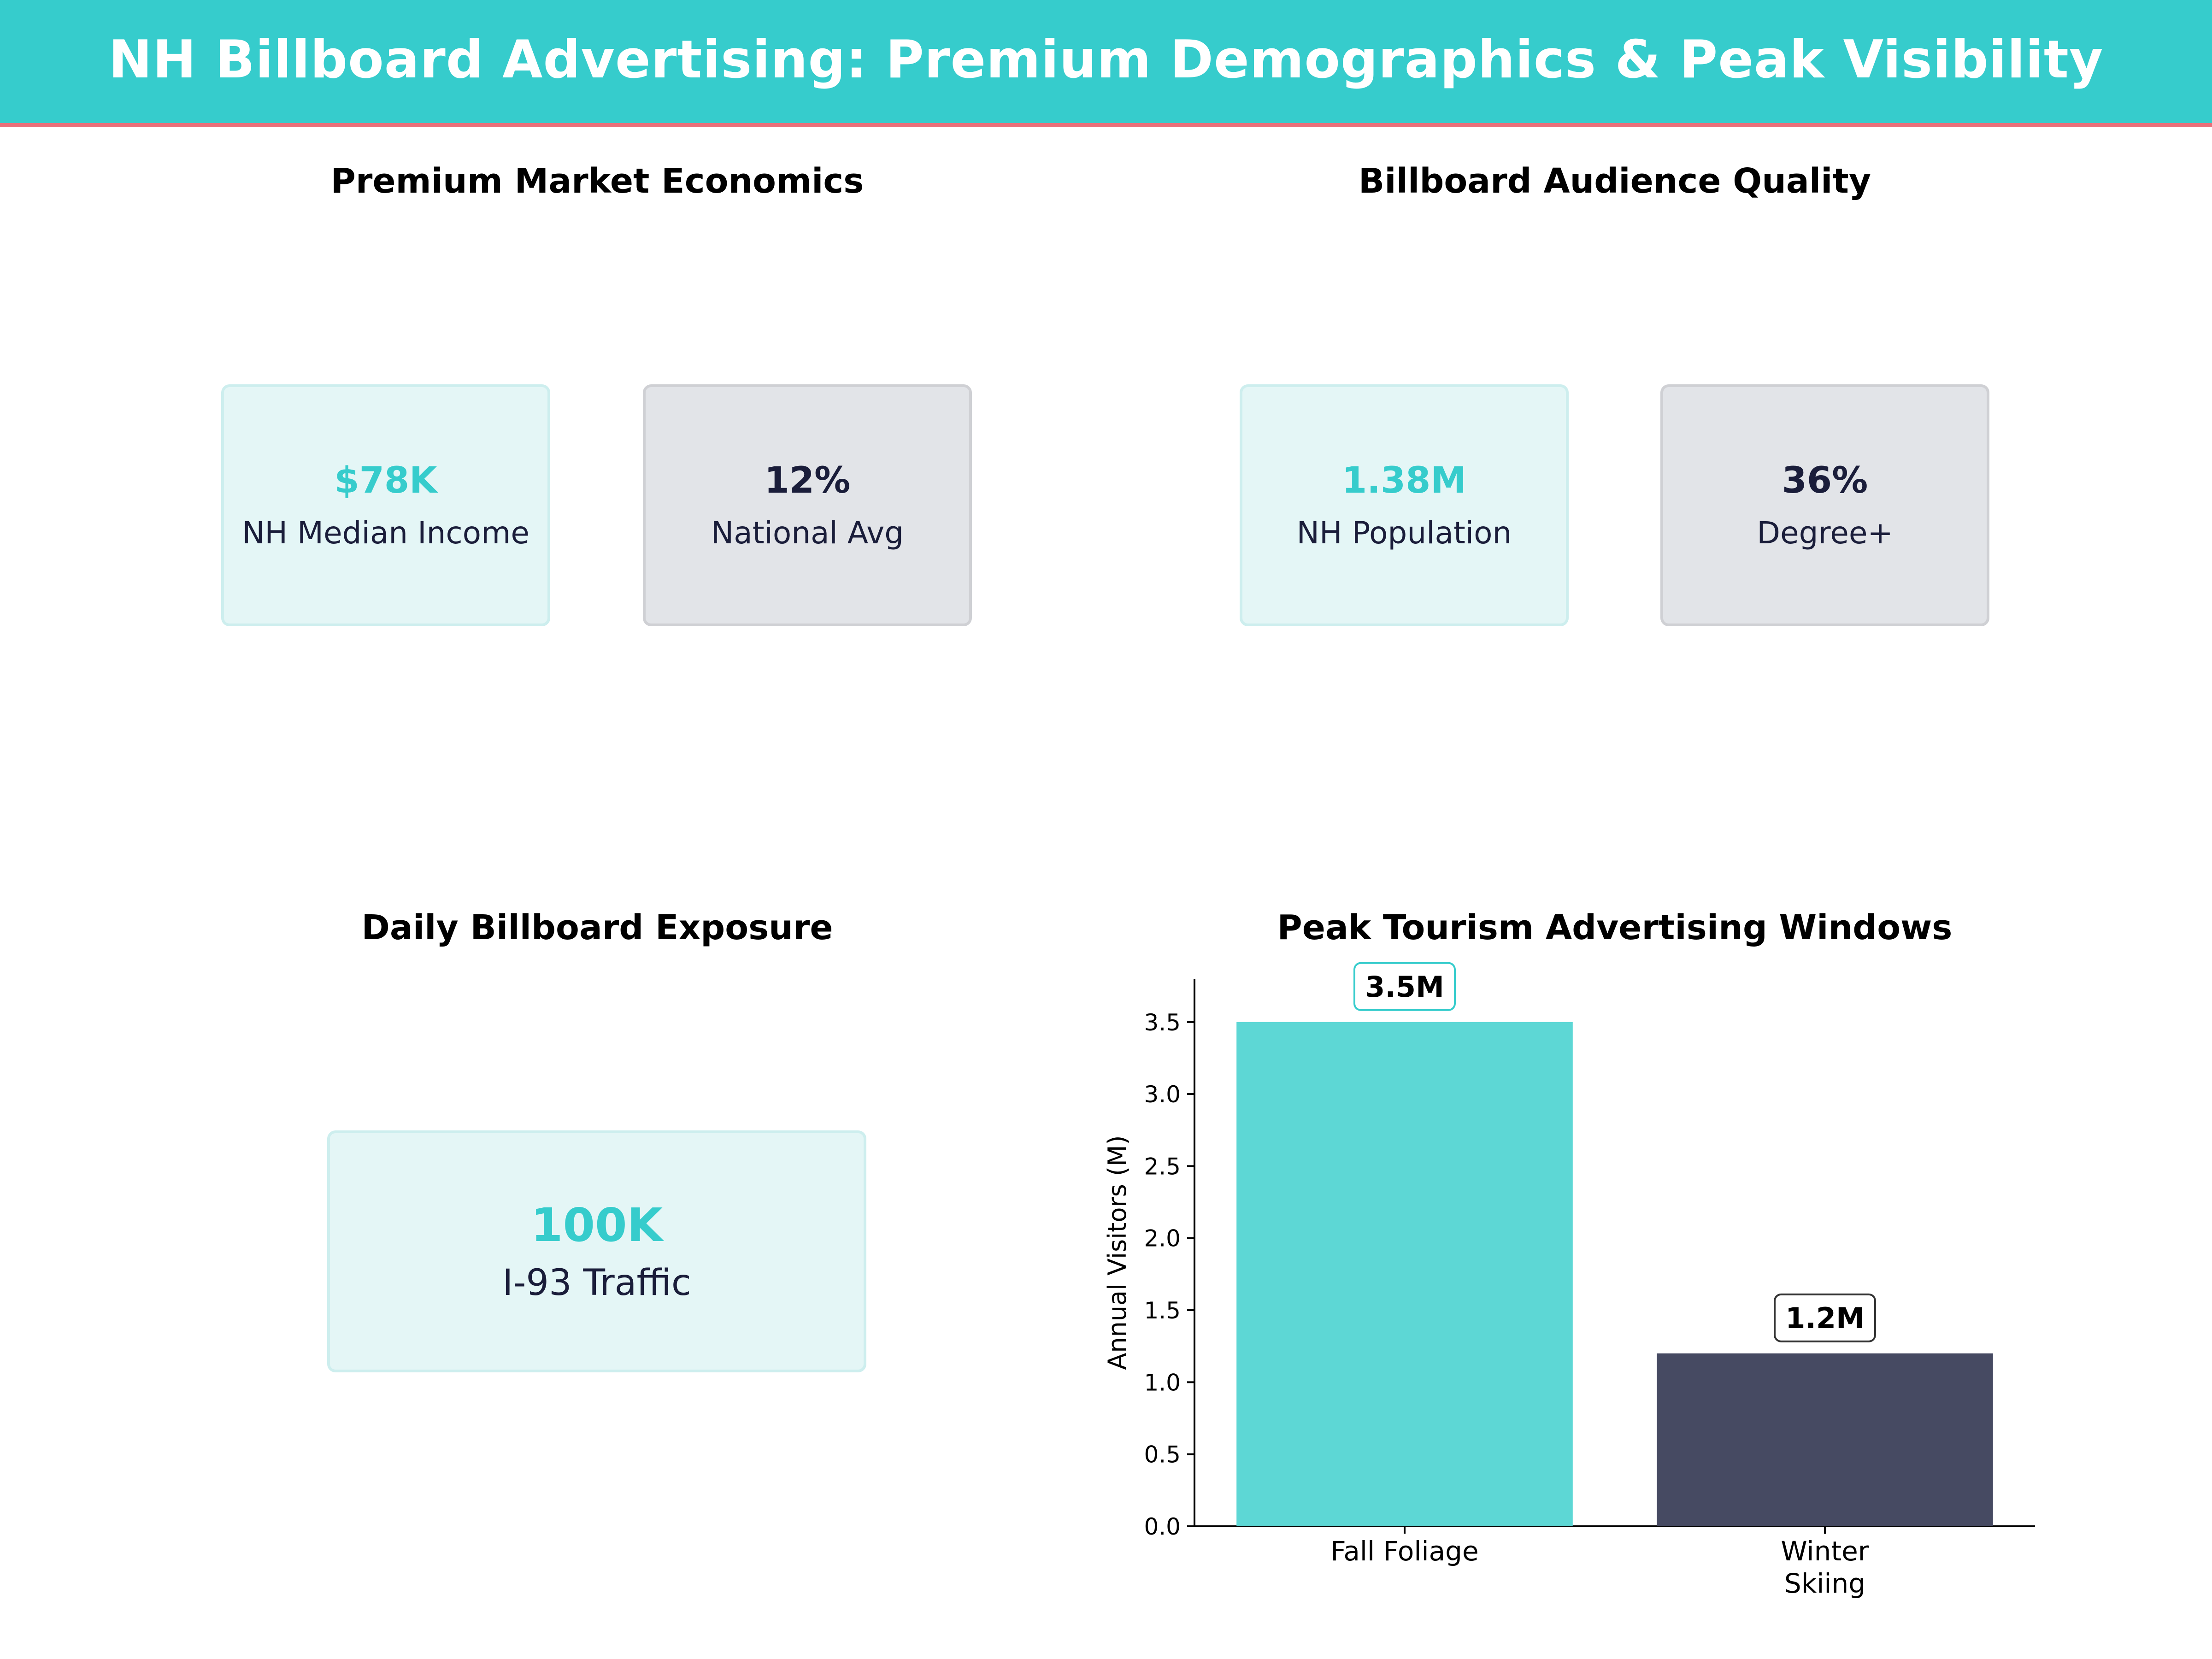 This screenshot has height=1659, width=2212. I want to click on population-value: 1.38M, so click(1404, 480).